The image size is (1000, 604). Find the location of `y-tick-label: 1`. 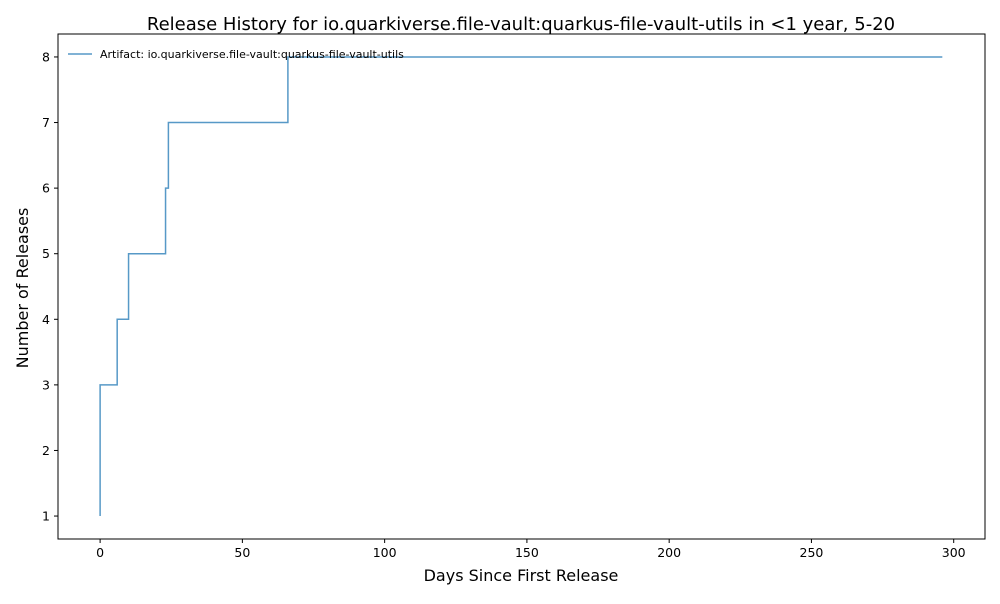

y-tick-label: 1 is located at coordinates (46, 516).